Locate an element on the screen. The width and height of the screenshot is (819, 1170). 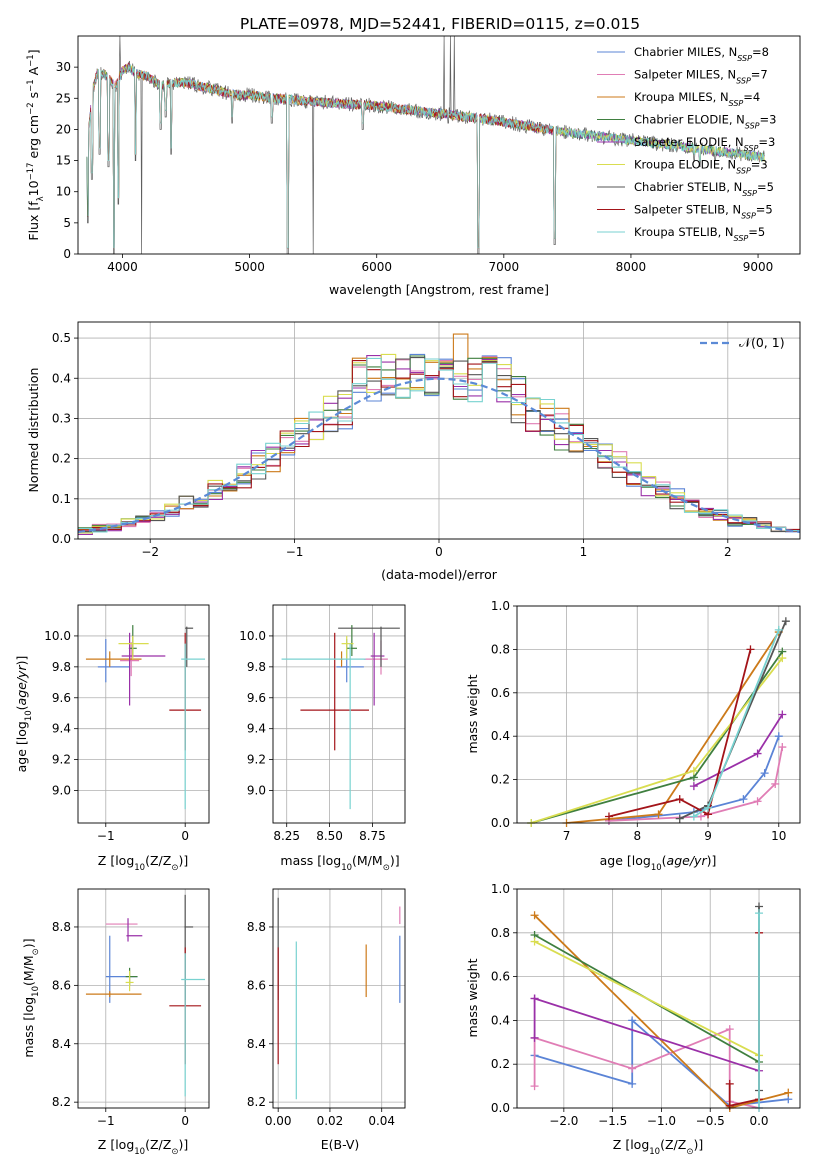
x-tick-label: −1 is located at coordinates (295, 552).